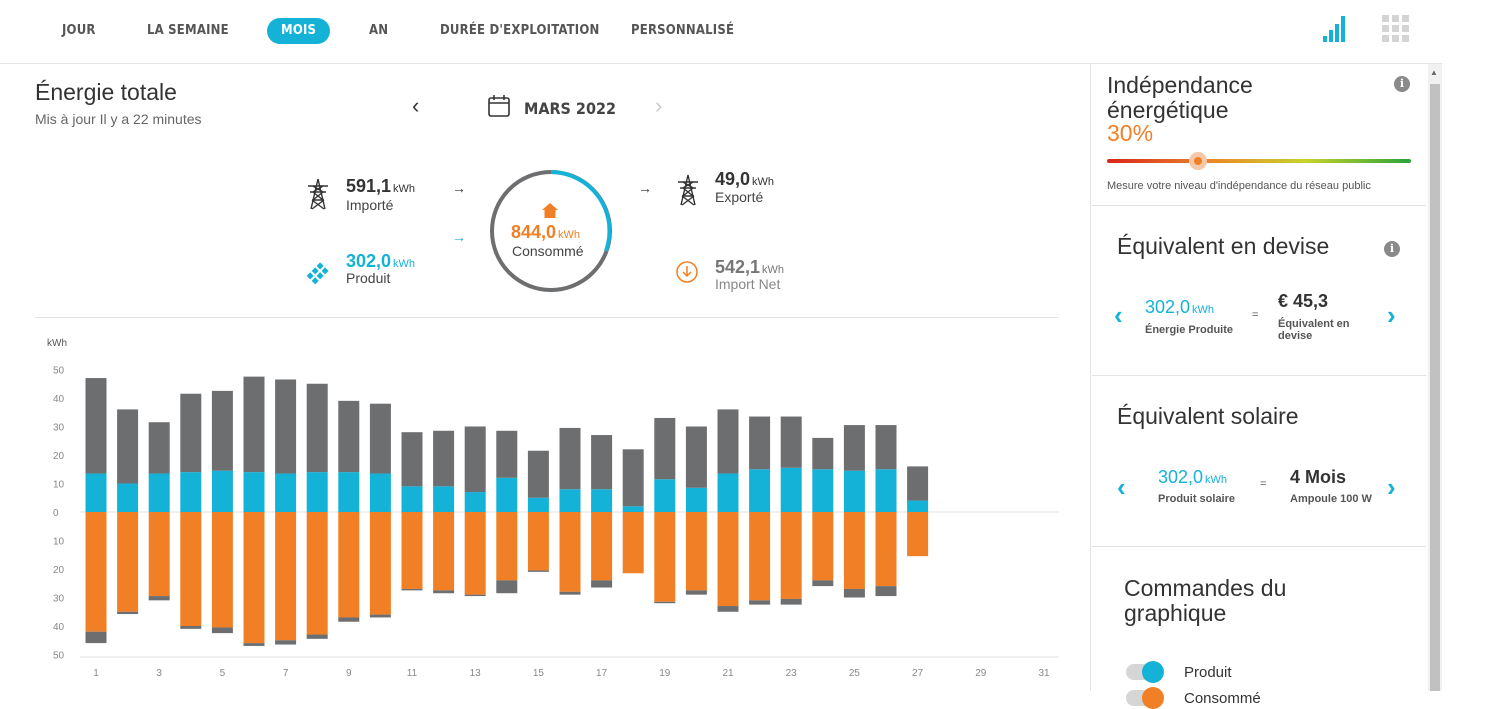 The width and height of the screenshot is (1486, 709). What do you see at coordinates (738, 267) in the screenshot?
I see `net-import-number: 542,1` at bounding box center [738, 267].